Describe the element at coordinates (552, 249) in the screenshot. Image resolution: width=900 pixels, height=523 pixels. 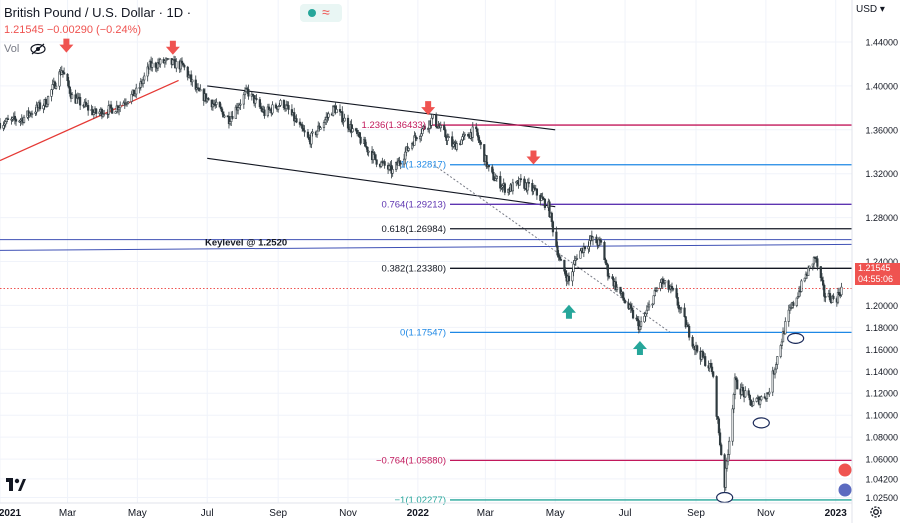
I see `dotted-trendline` at that location.